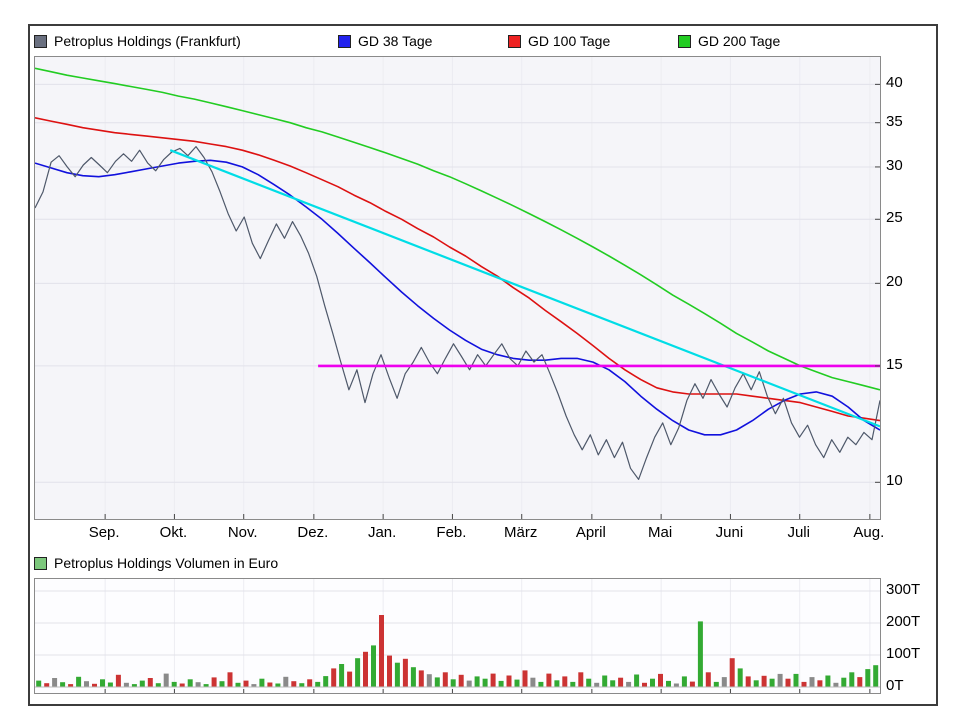  What do you see at coordinates (40, 41) in the screenshot?
I see `price-legend-swatch` at bounding box center [40, 41].